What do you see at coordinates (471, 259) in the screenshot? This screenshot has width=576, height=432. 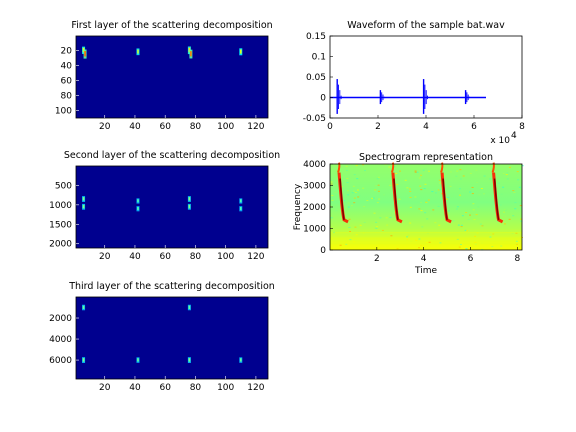 I see `x-tick-label: 6` at bounding box center [471, 259].